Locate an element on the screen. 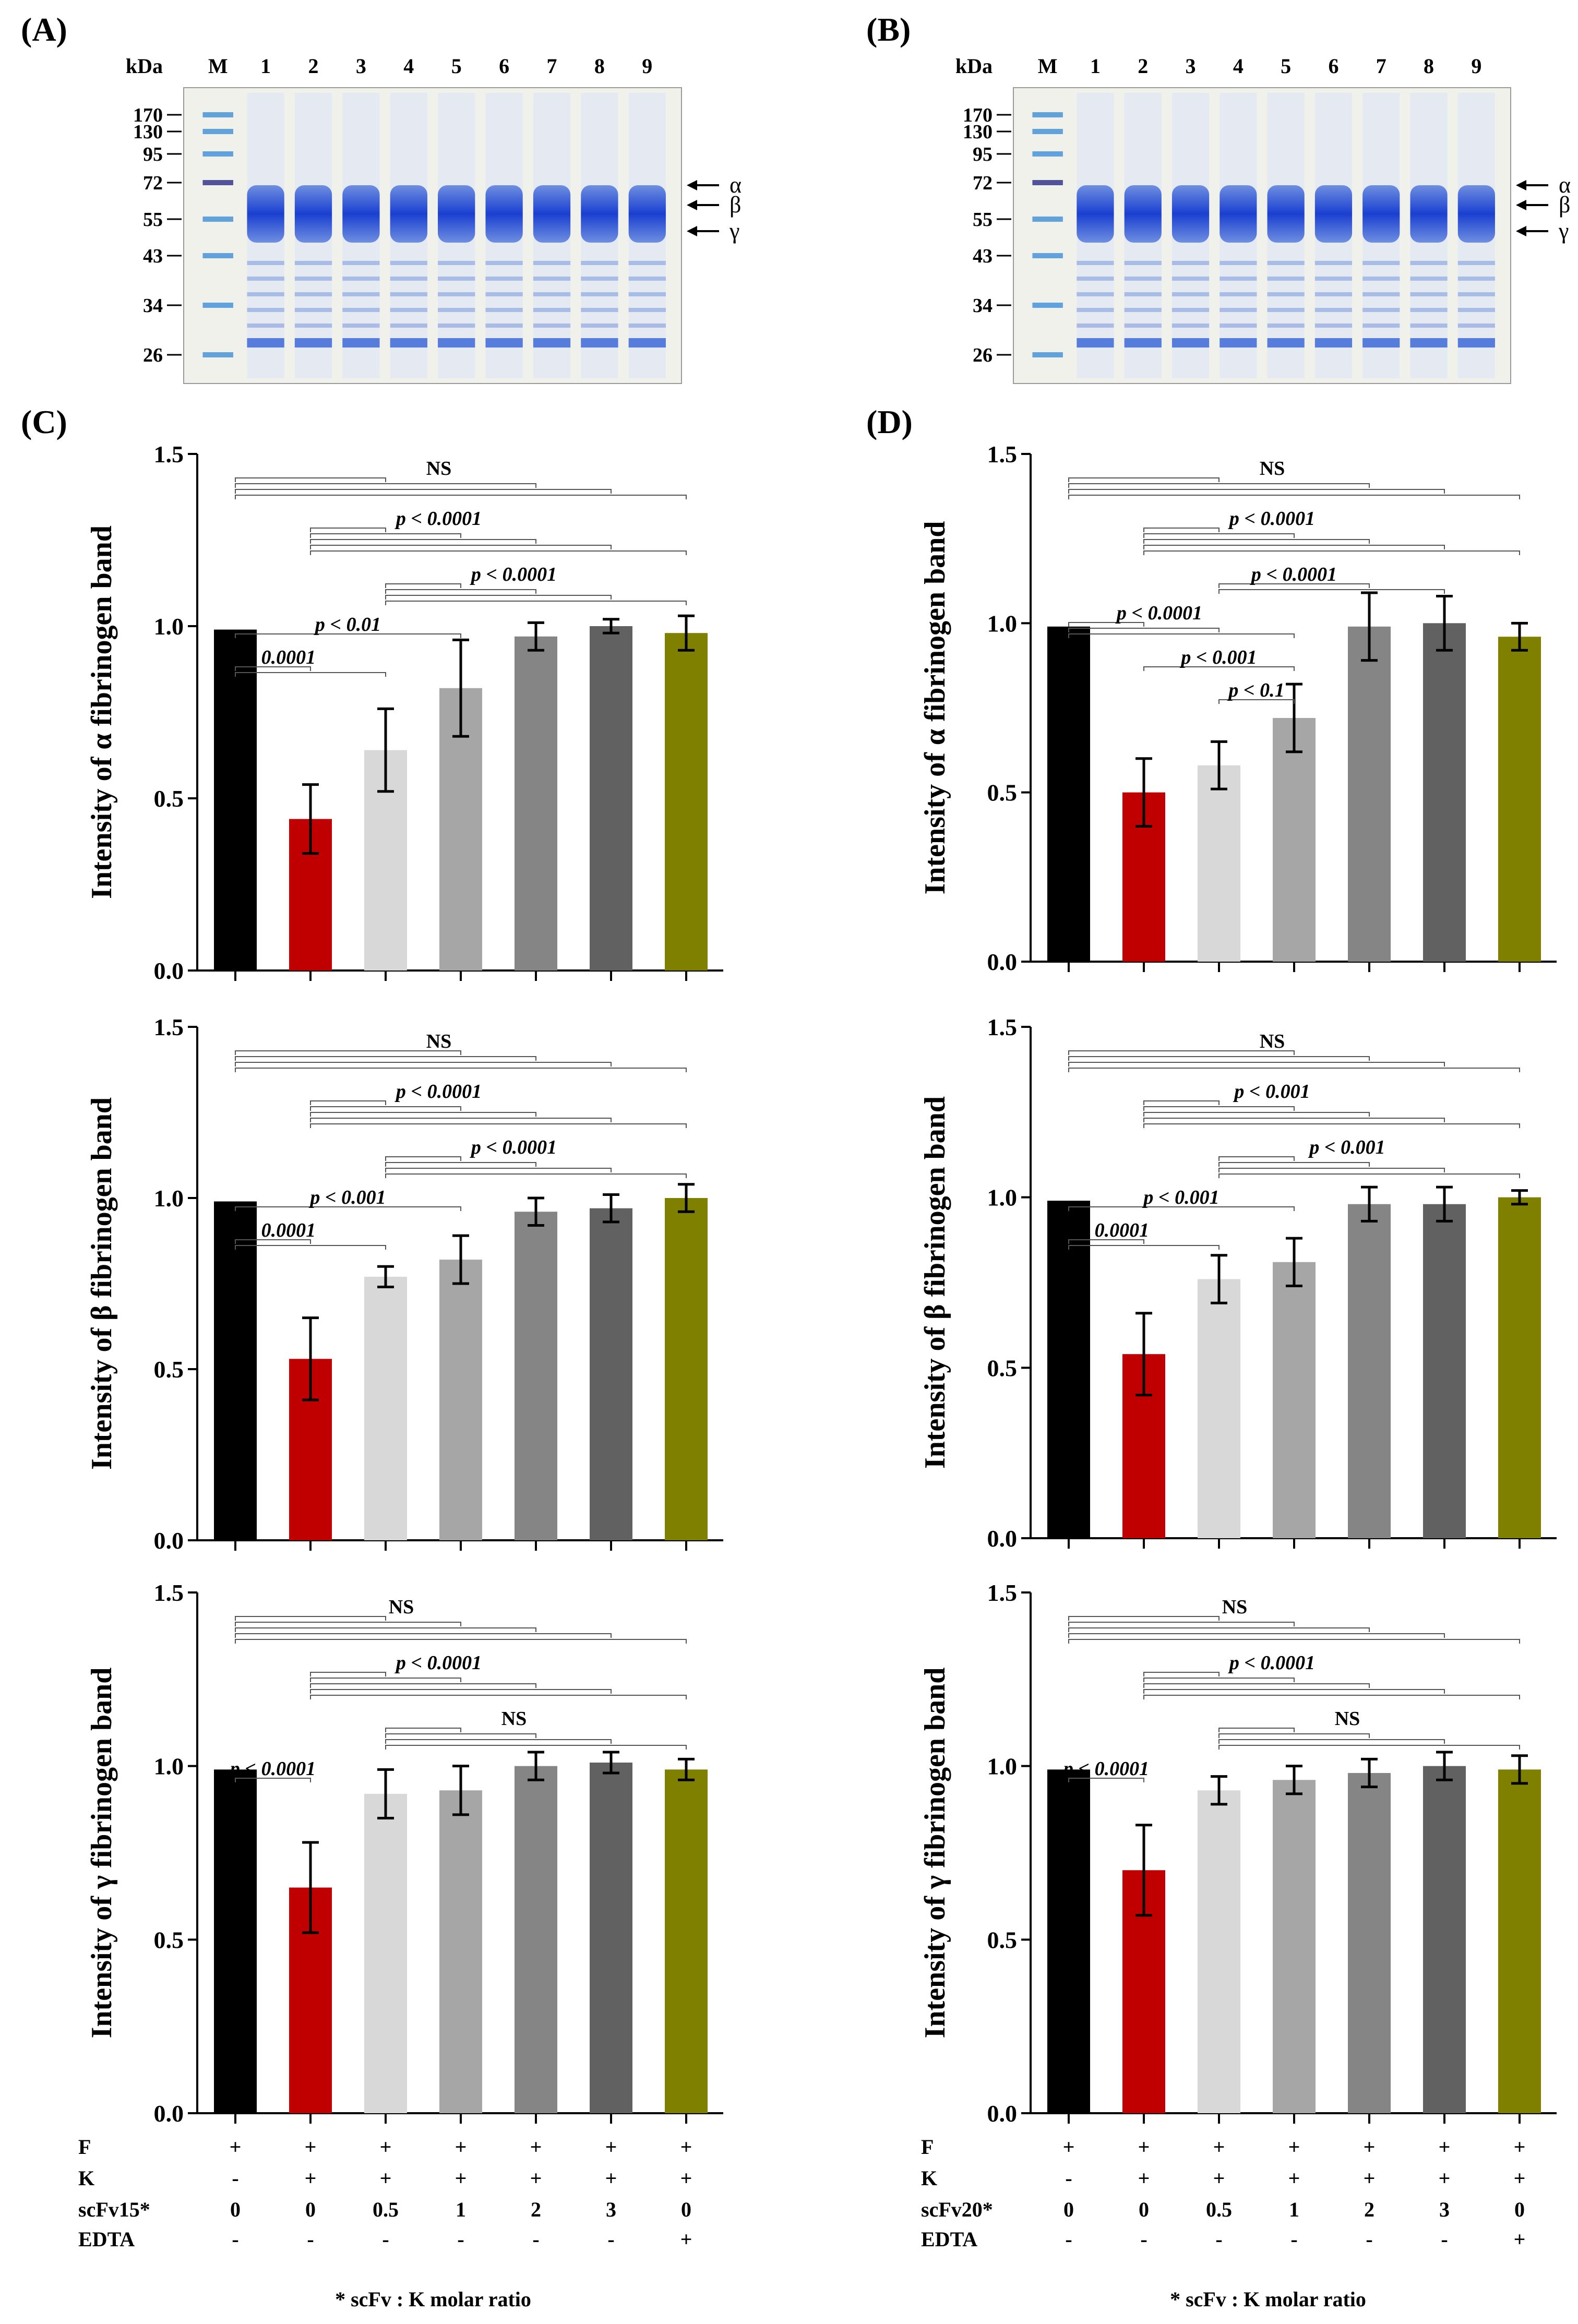 This screenshot has height=2324, width=1578. significance-label: p < 0.0001 is located at coordinates (438, 519).